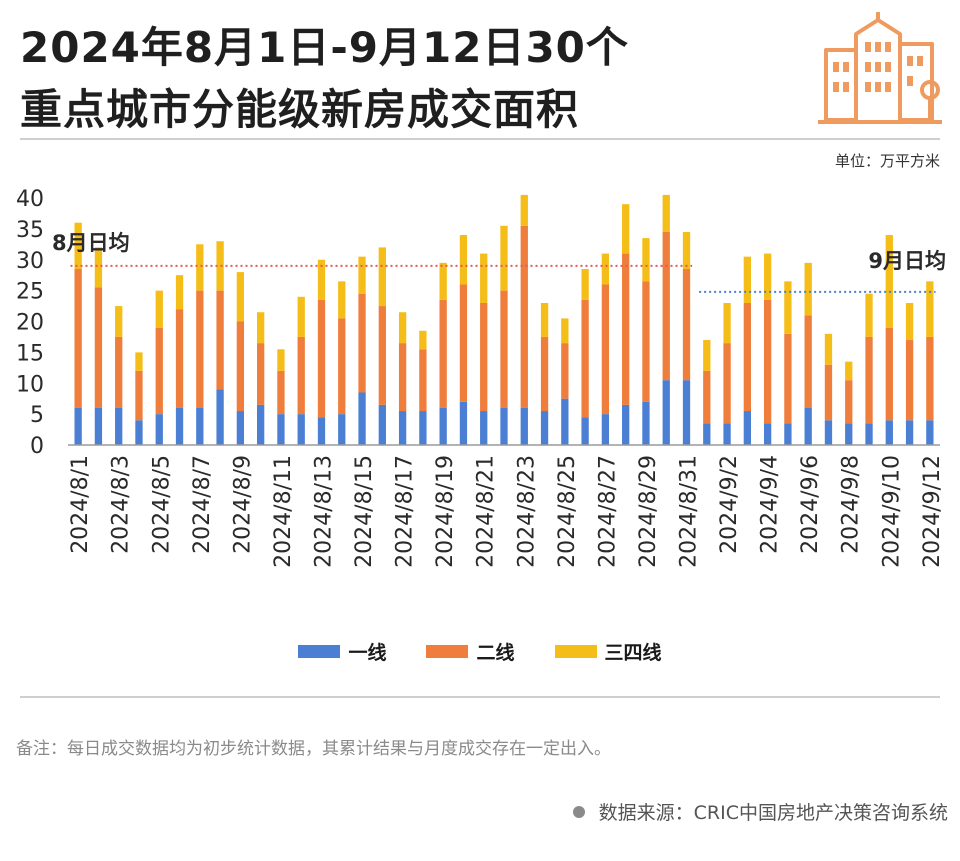 Image resolution: width=960 pixels, height=861 pixels. Describe the element at coordinates (30, 323) in the screenshot. I see `y-tick-label: 20` at that location.